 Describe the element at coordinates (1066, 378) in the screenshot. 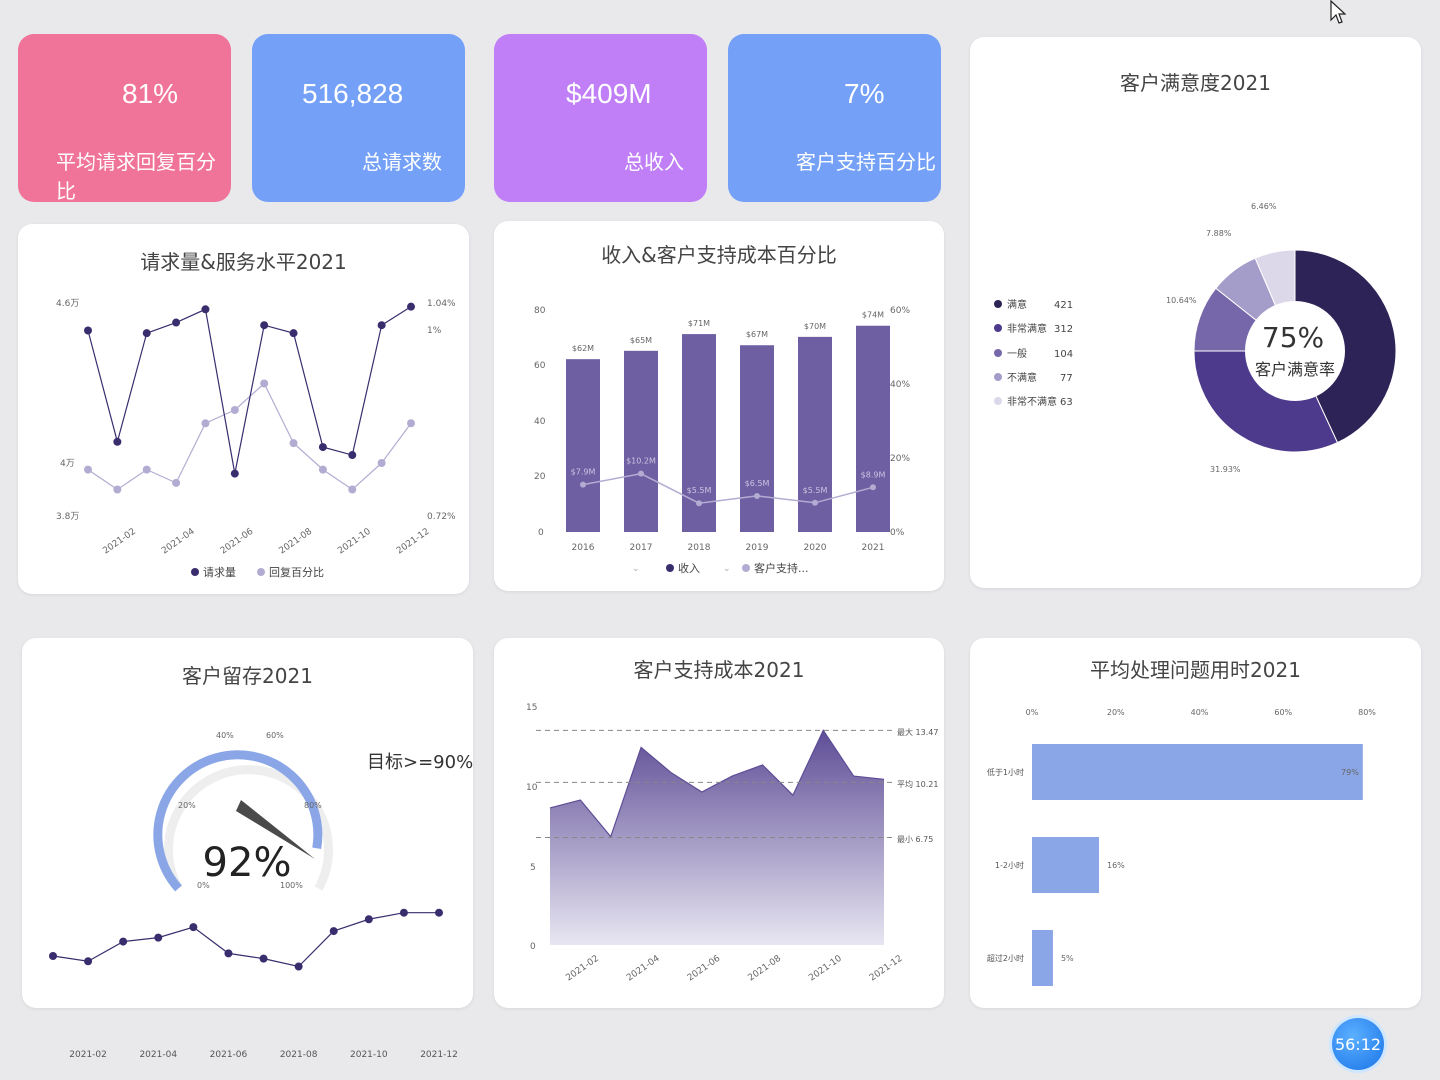

I see `legend-count: 77` at that location.